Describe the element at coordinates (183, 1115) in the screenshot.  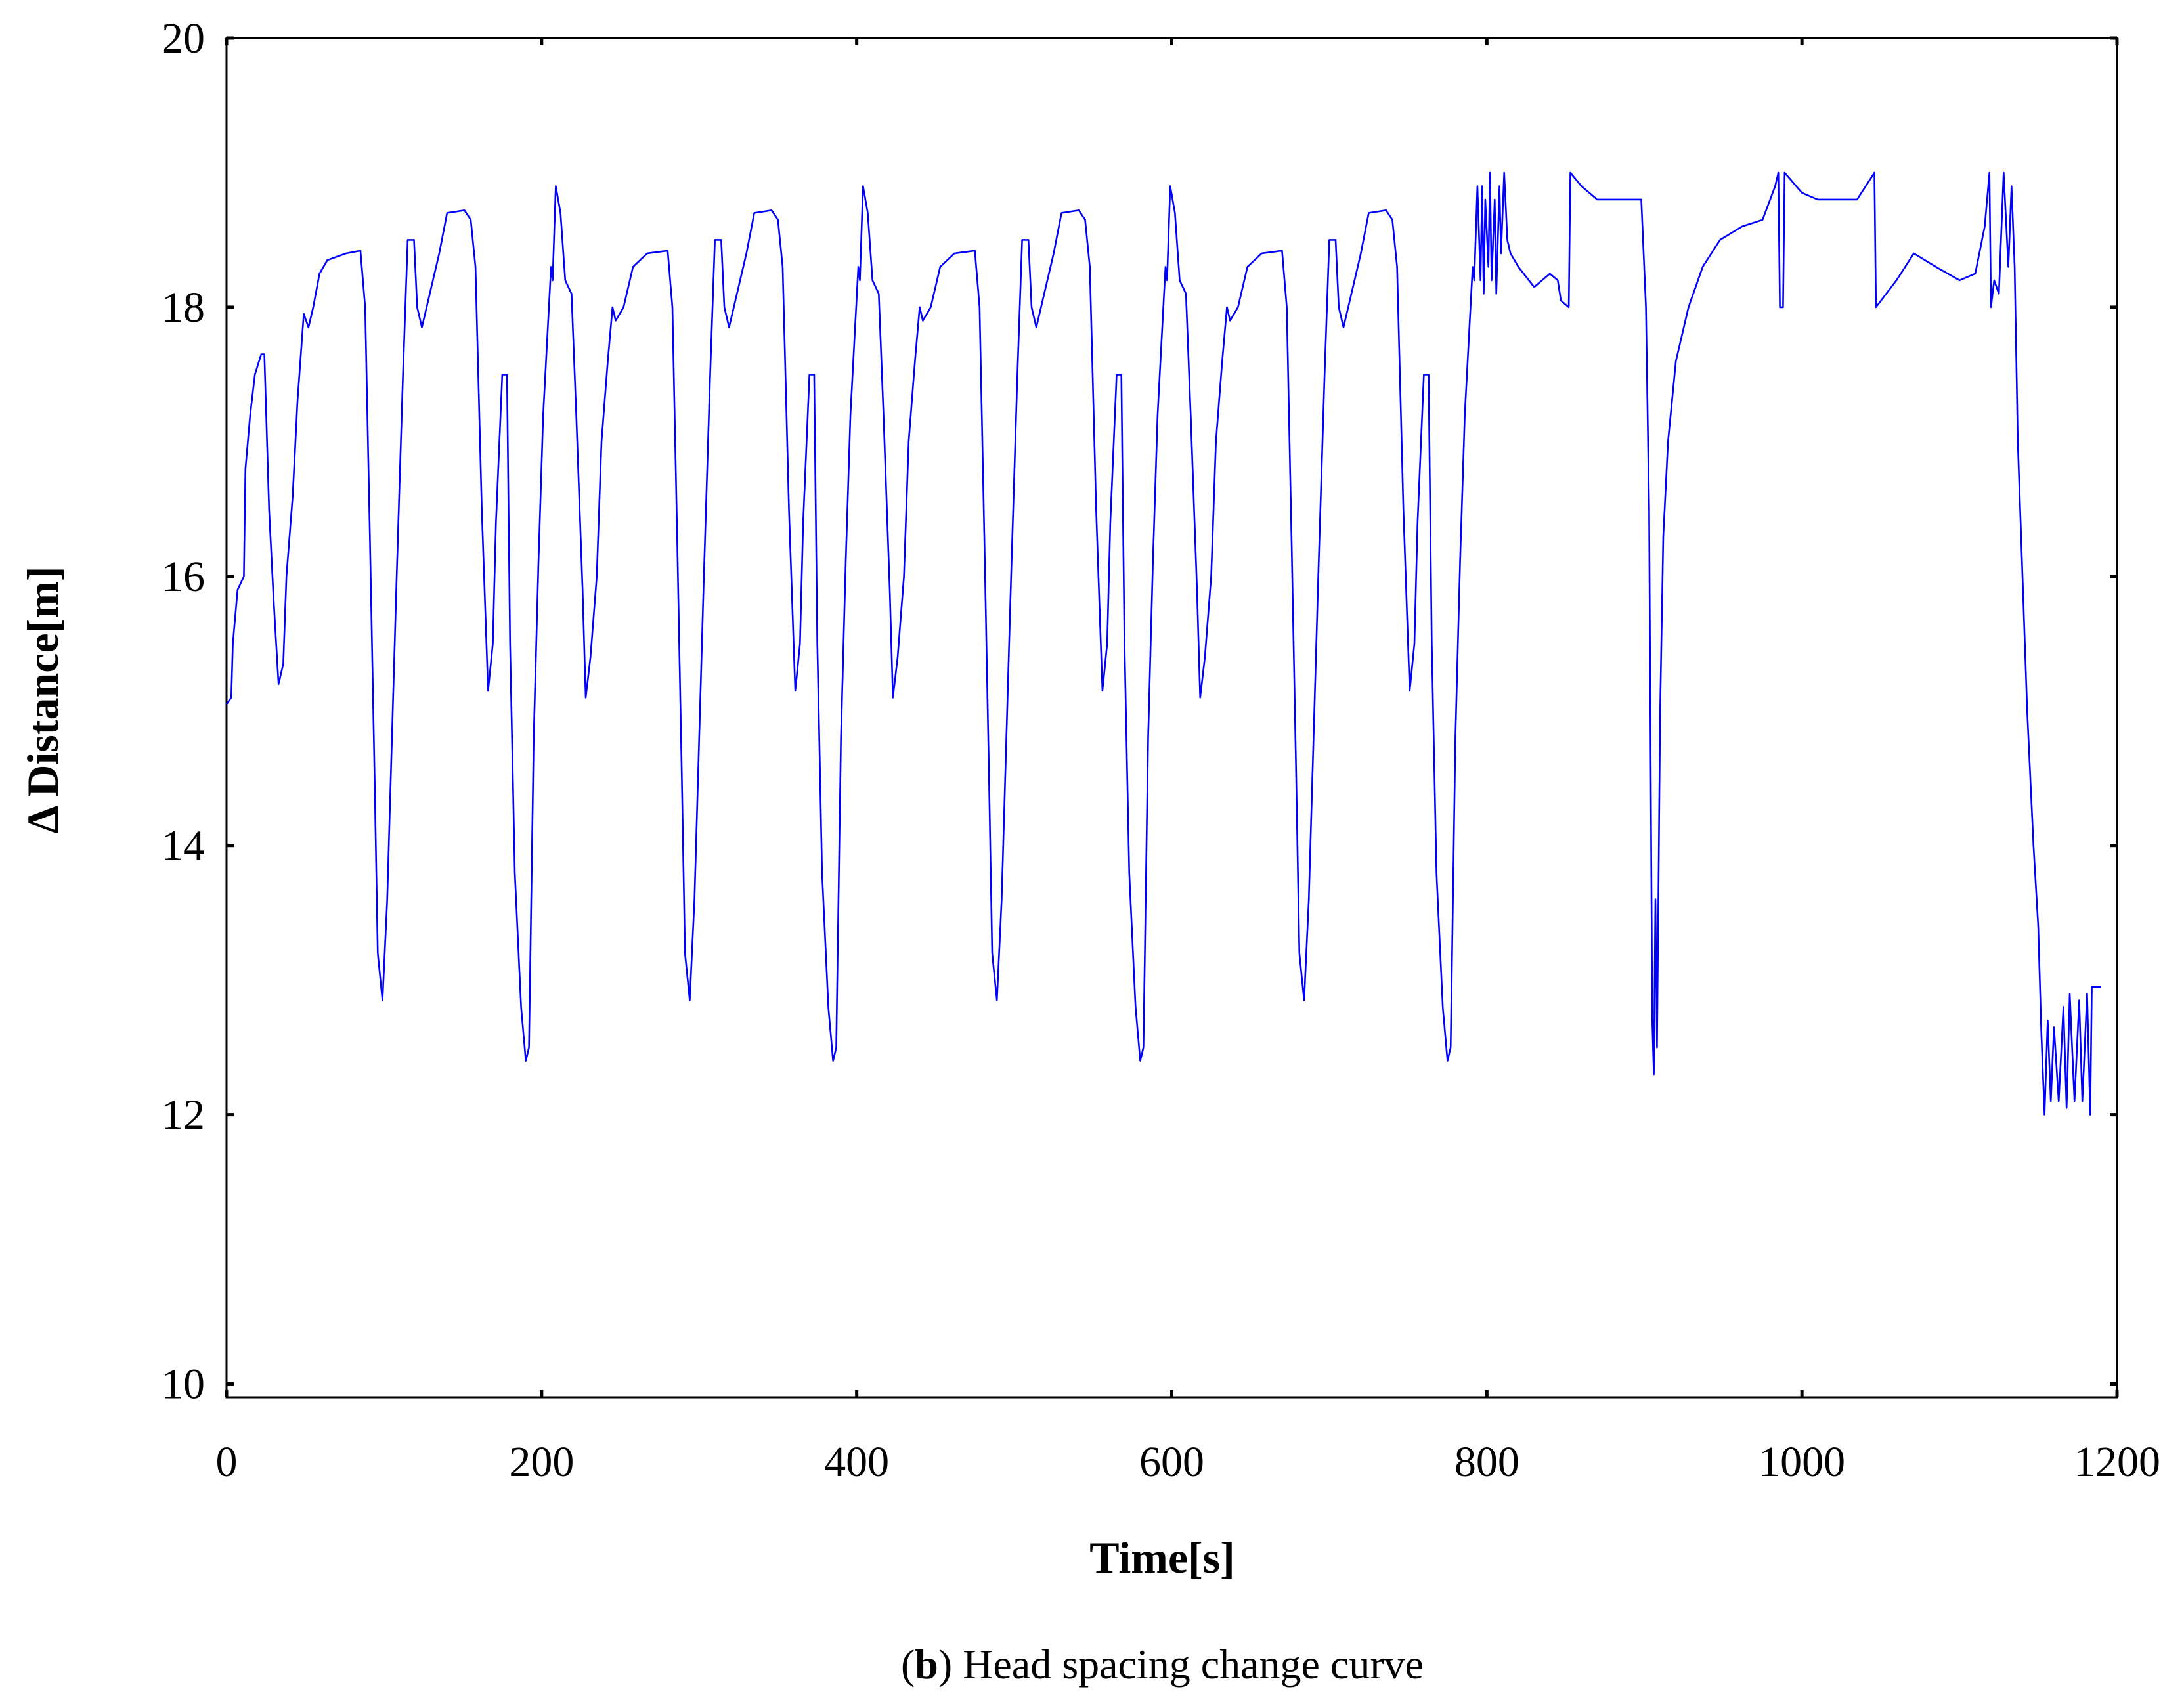
I see `y-tick-label: 12` at that location.